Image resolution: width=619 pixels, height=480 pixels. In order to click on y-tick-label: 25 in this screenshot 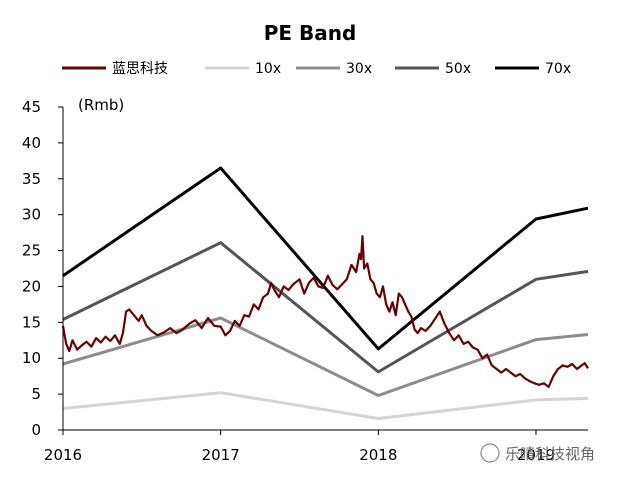, I will do `click(31, 251)`.